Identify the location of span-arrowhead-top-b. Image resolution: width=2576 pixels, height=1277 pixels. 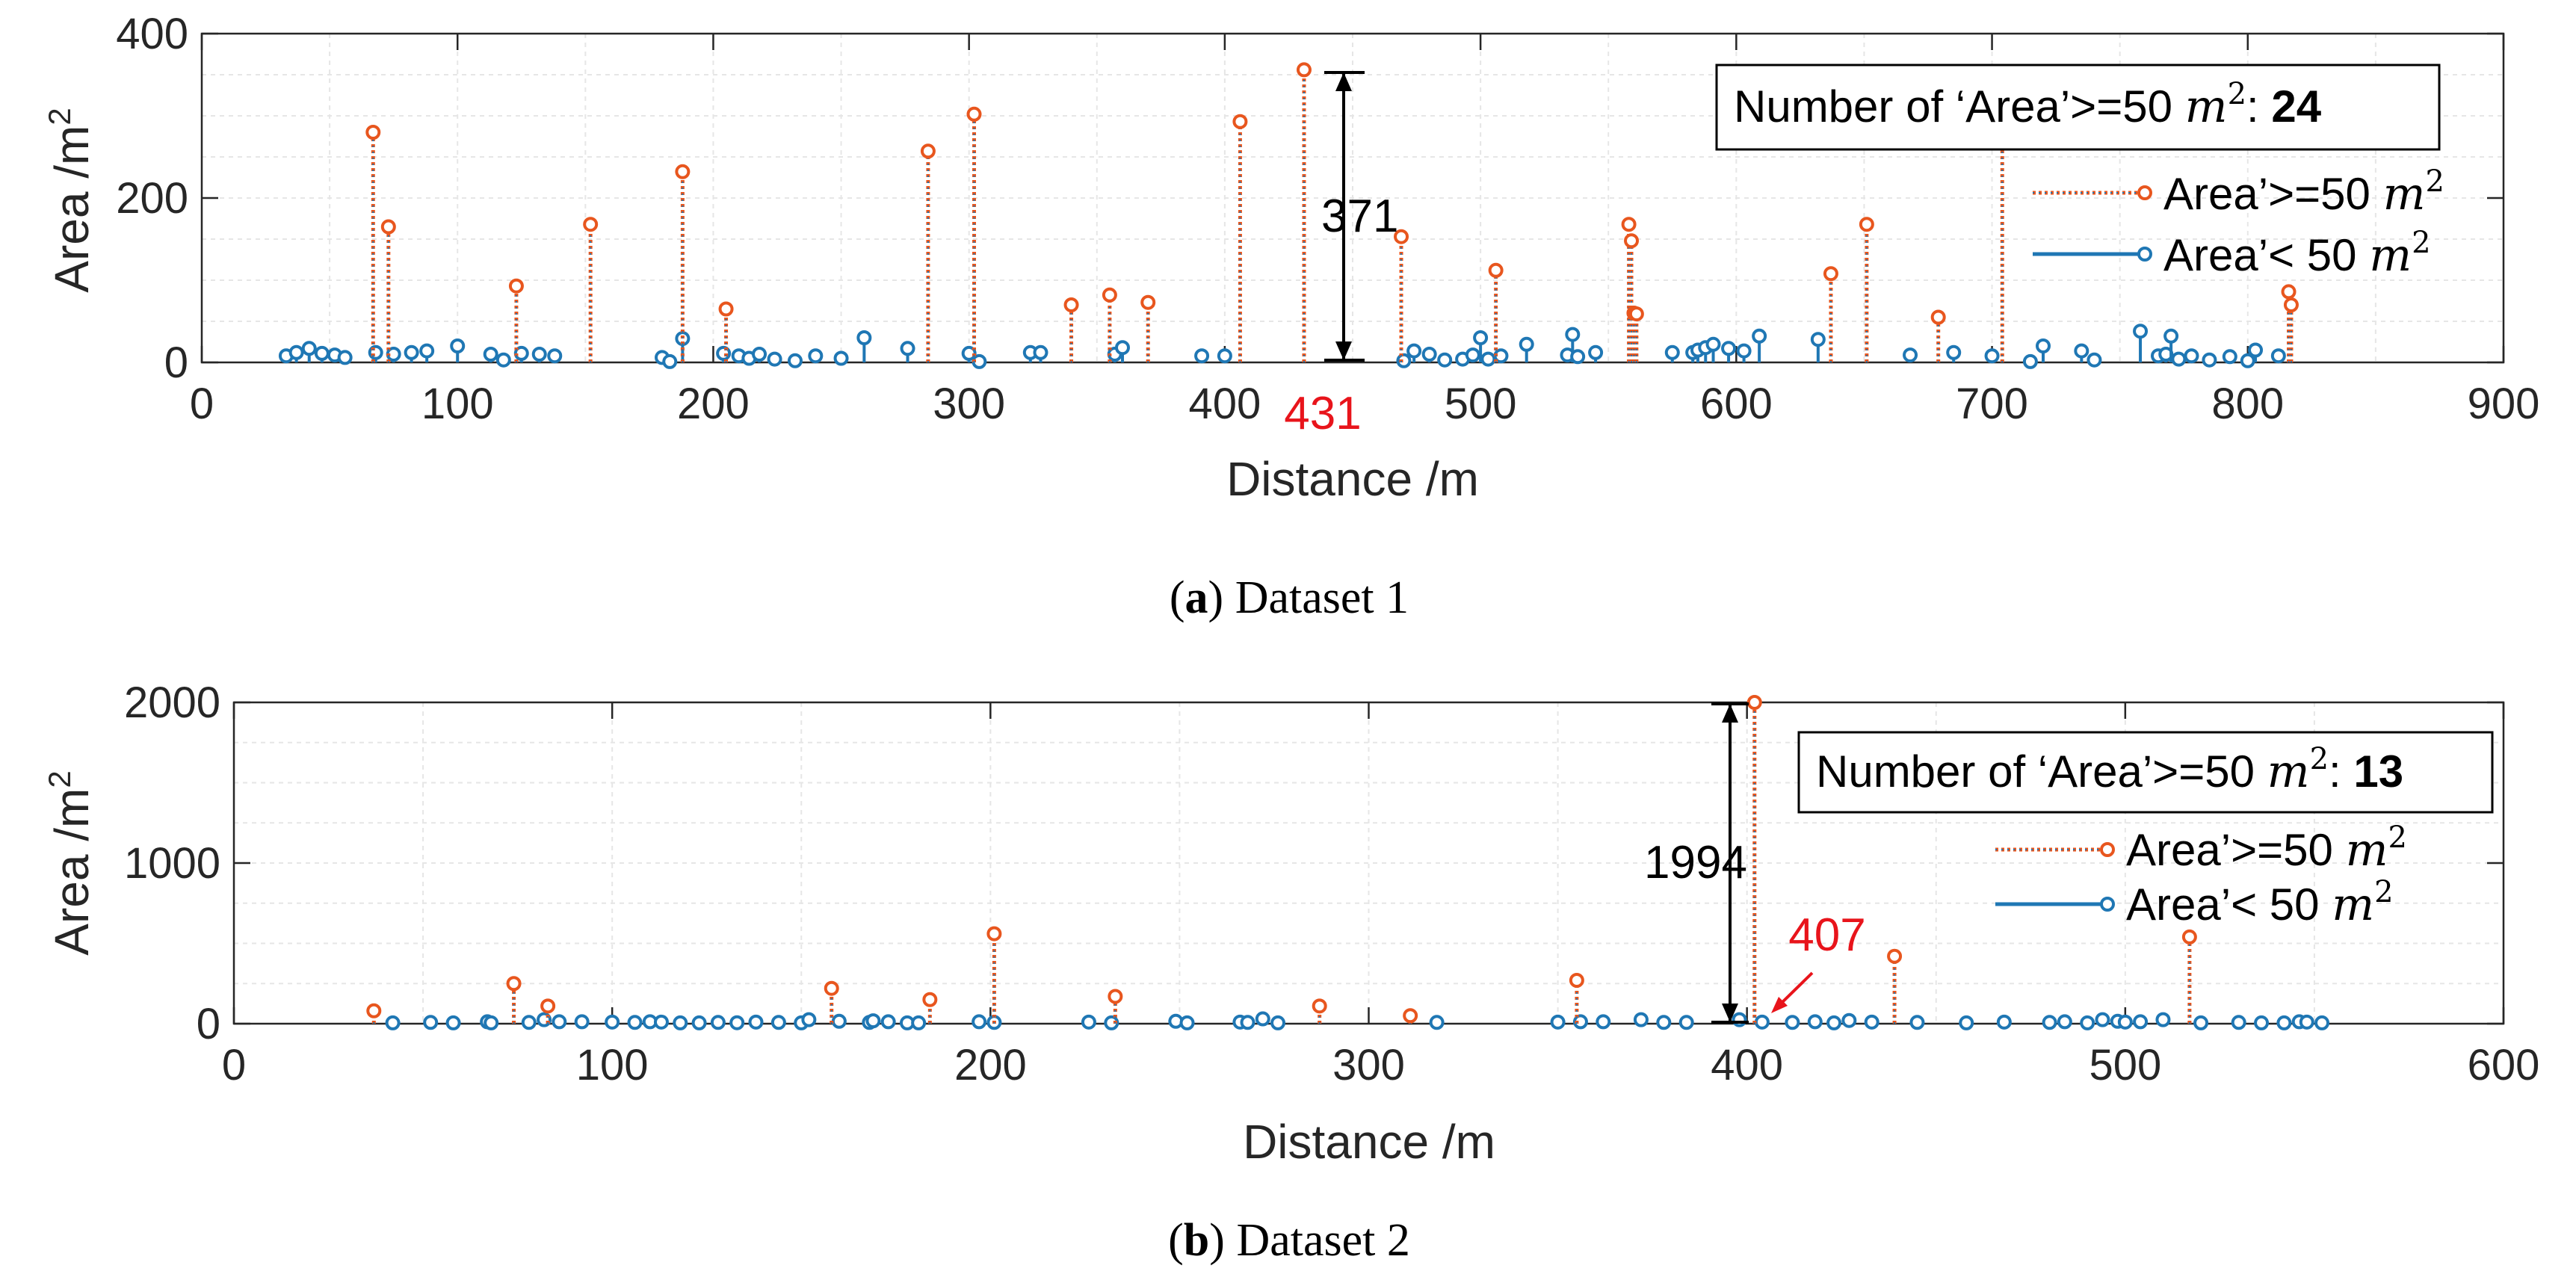
(1730, 713).